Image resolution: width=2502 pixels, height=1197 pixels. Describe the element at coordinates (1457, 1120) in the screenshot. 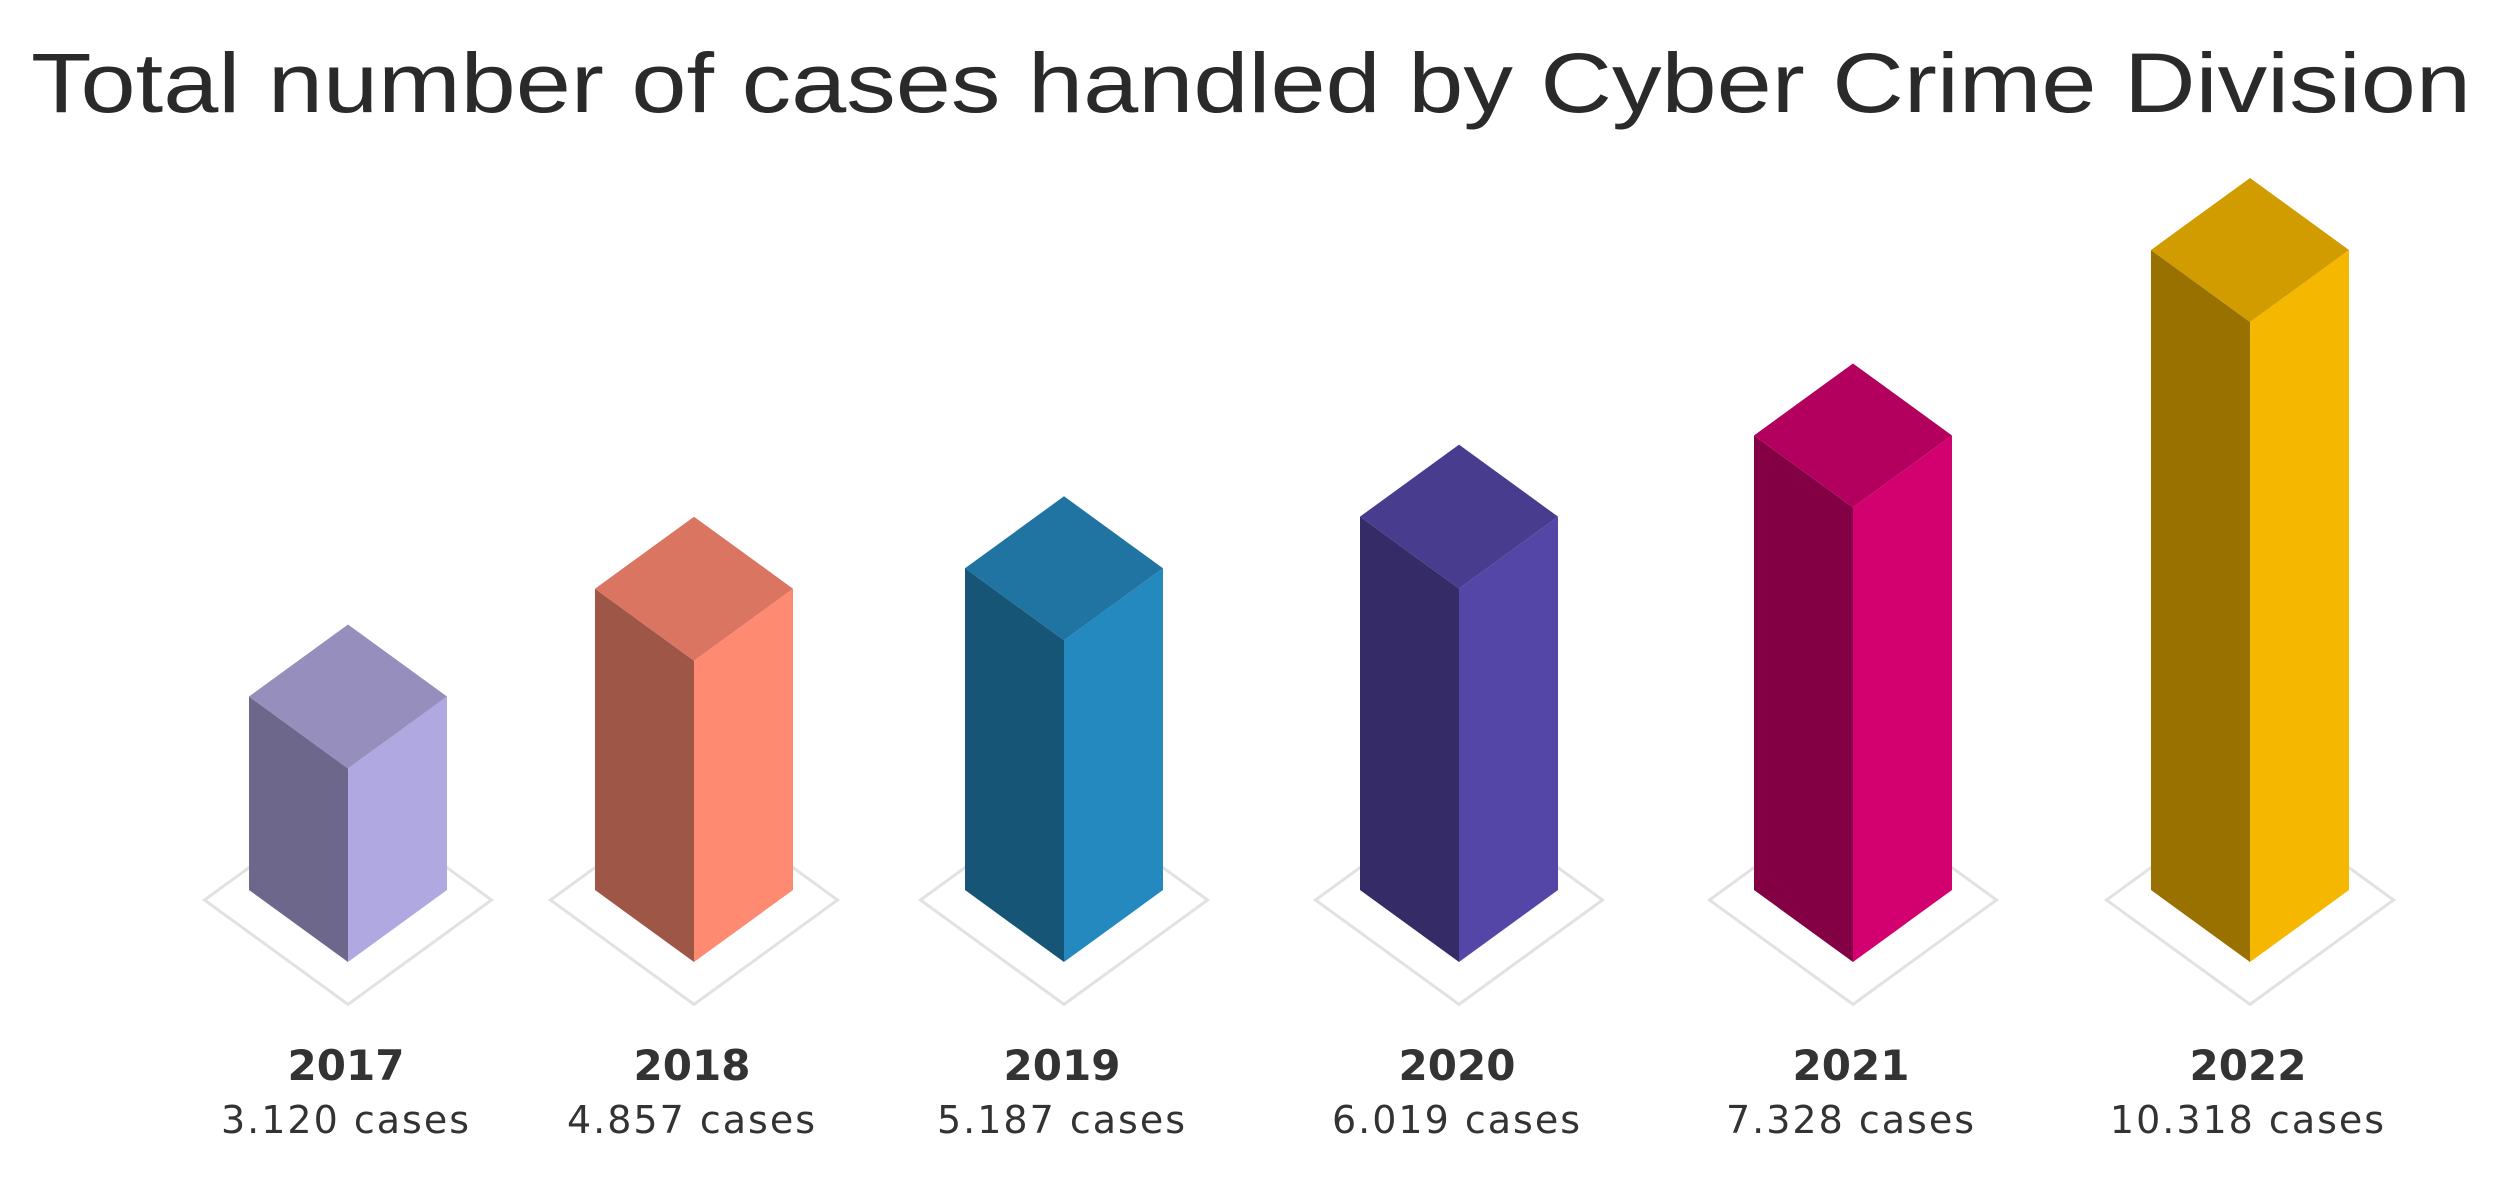

I see `value-label: 6.019 cases` at that location.